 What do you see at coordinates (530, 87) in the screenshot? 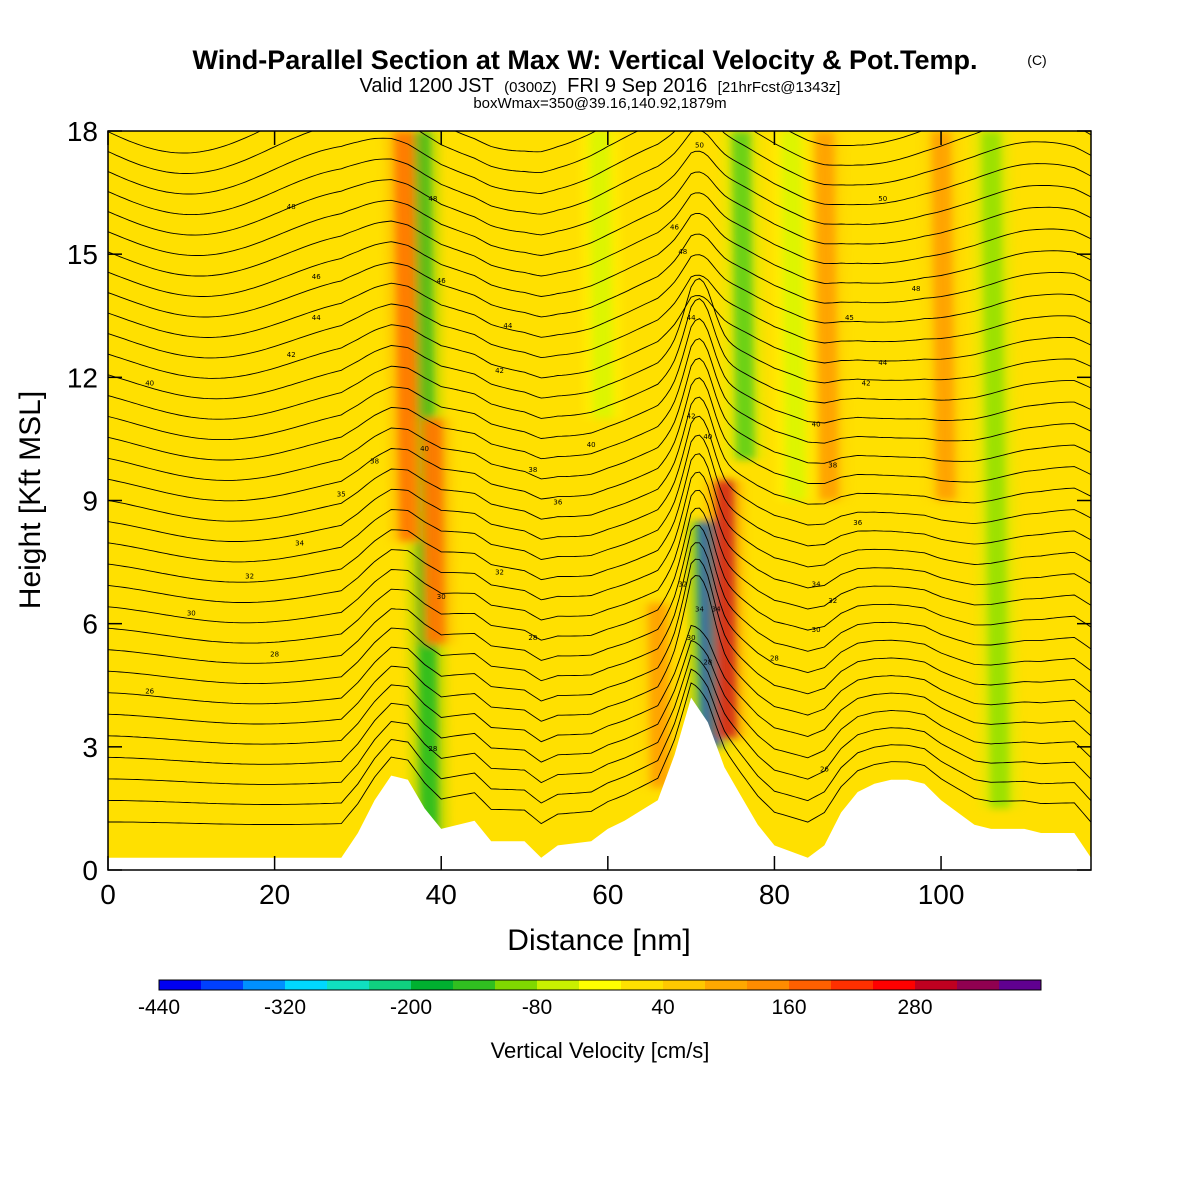
I see `valid-utc: (0300Z)` at bounding box center [530, 87].